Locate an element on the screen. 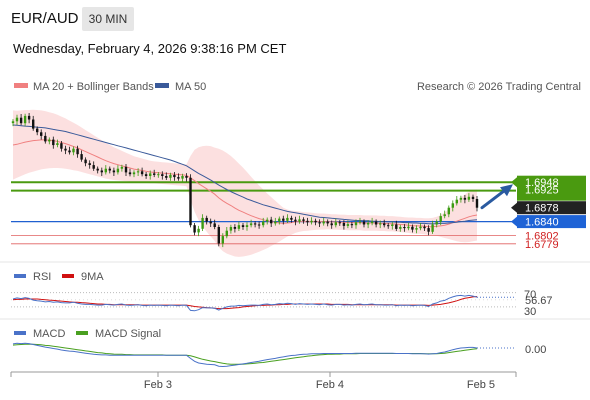 The image size is (590, 400). price-tag-label-0: 1.6948 is located at coordinates (542, 183).